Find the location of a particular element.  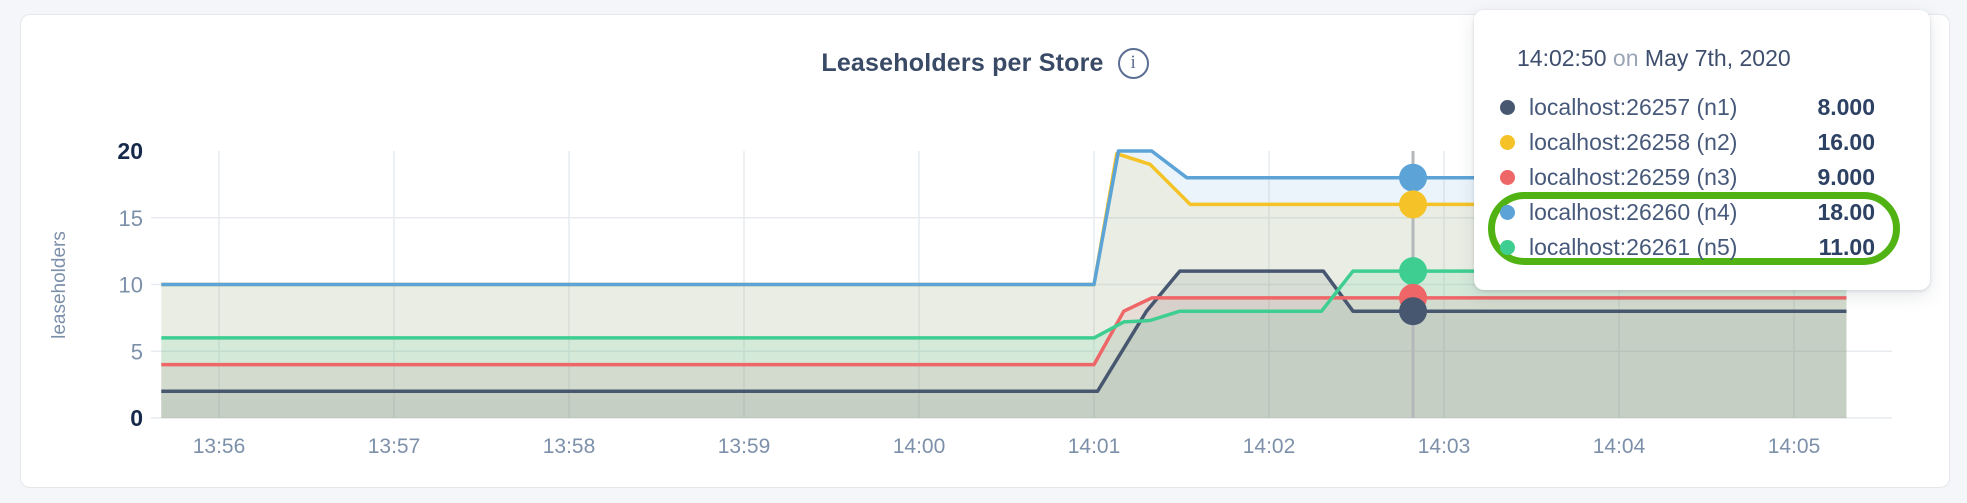

info-icon-glyph: i is located at coordinates (1133, 62).